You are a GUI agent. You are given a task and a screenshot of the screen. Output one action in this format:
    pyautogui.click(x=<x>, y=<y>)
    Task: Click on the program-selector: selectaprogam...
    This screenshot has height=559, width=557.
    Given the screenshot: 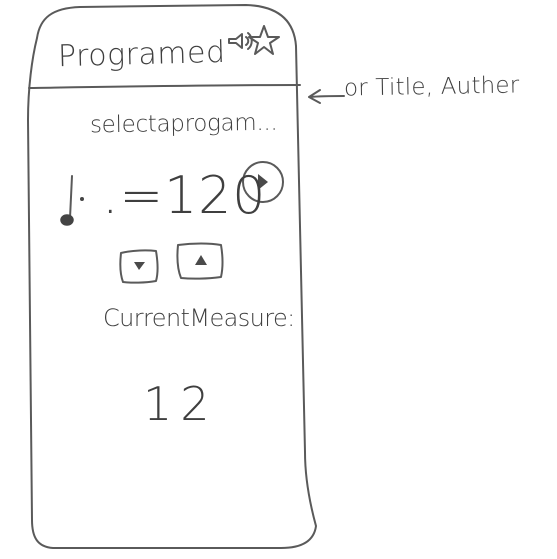 What is the action you would take?
    pyautogui.click(x=183, y=124)
    